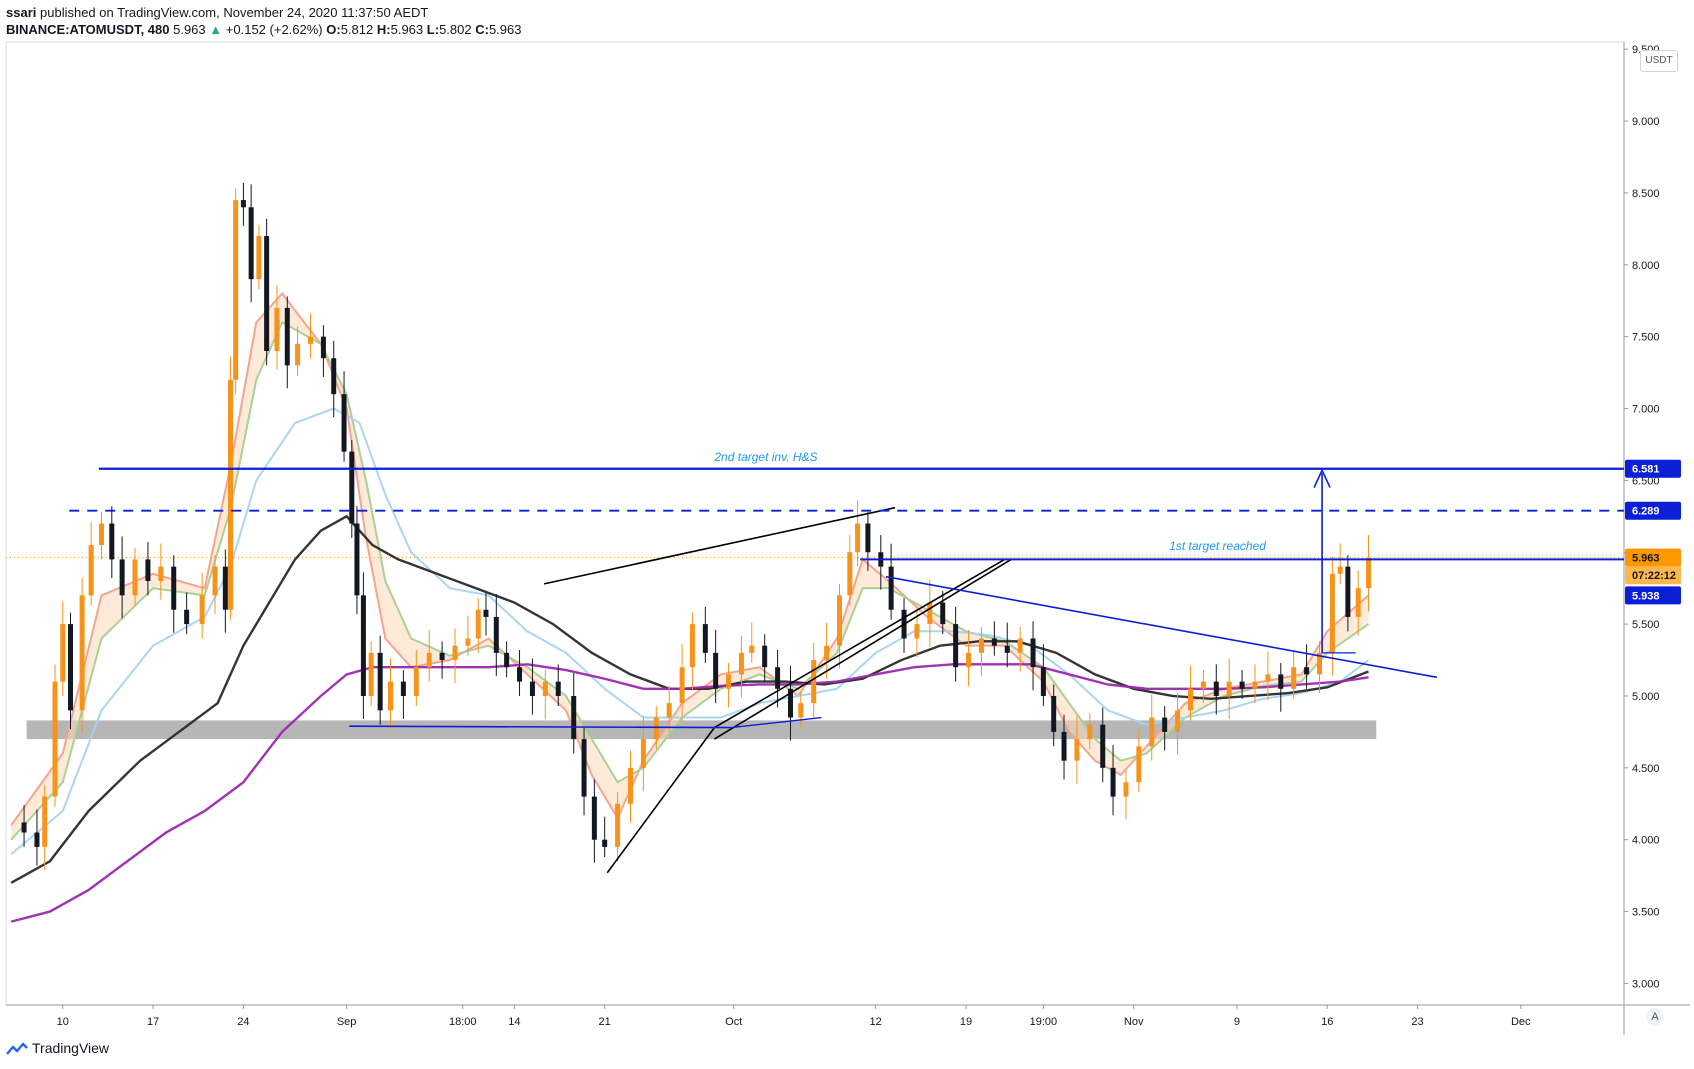  What do you see at coordinates (153, 1022) in the screenshot?
I see `x-tick-label: 17` at bounding box center [153, 1022].